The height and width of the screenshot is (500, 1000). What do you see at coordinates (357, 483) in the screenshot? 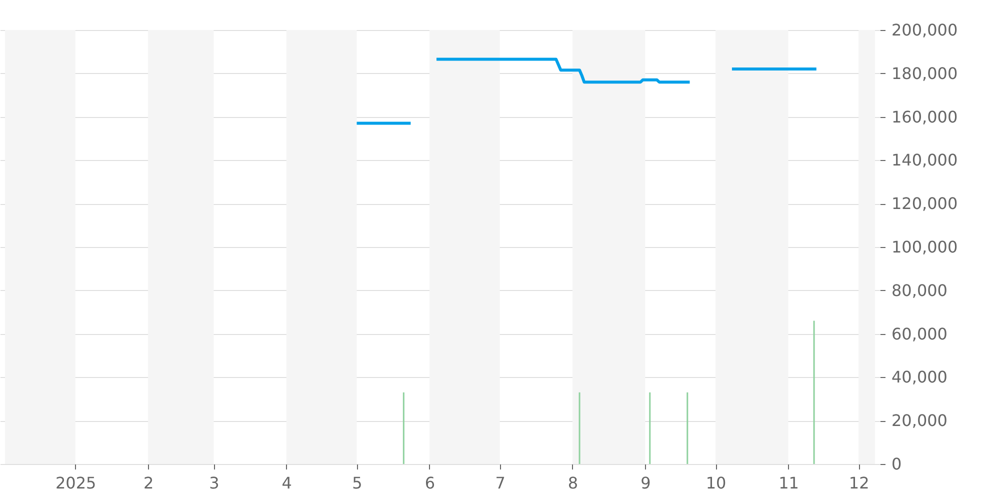
I see `x-tick-label: 5` at bounding box center [357, 483].